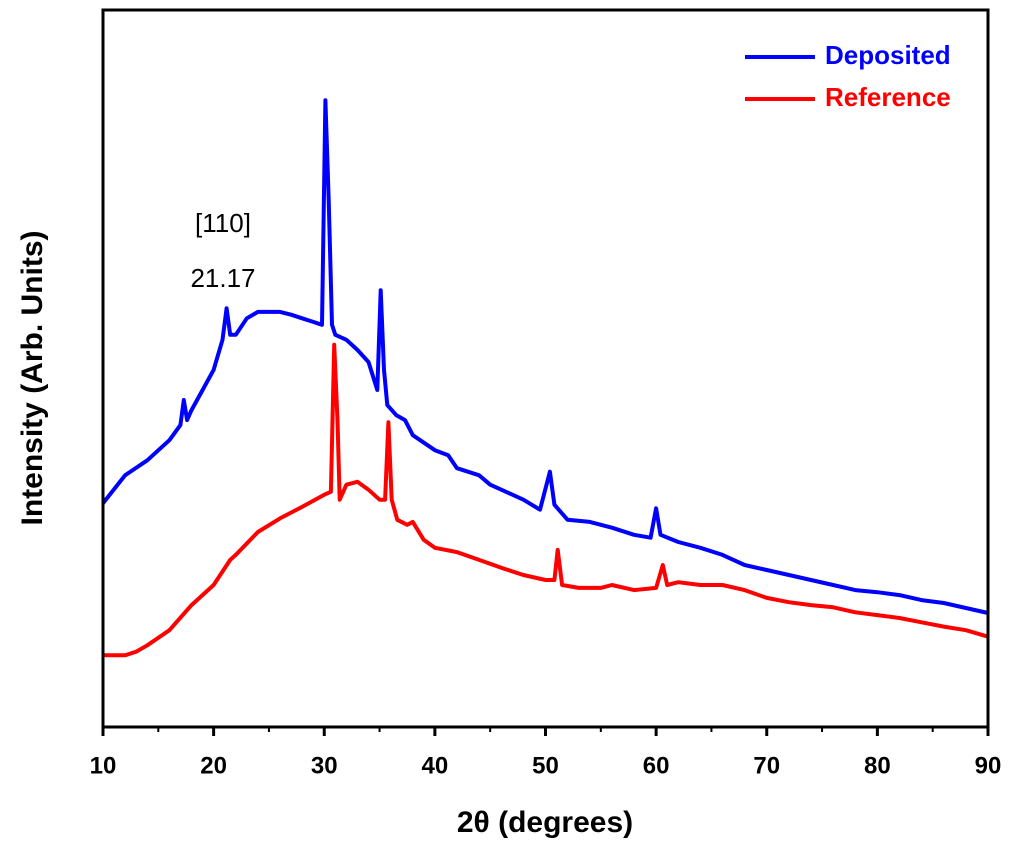  Describe the element at coordinates (656, 765) in the screenshot. I see `x-tick-label: 60` at that location.